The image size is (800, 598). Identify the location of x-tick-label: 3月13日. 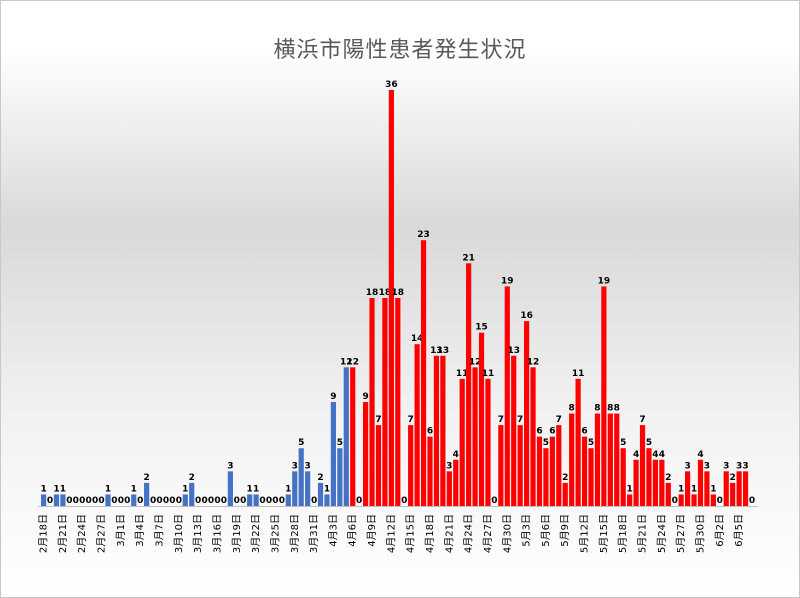
(198, 533).